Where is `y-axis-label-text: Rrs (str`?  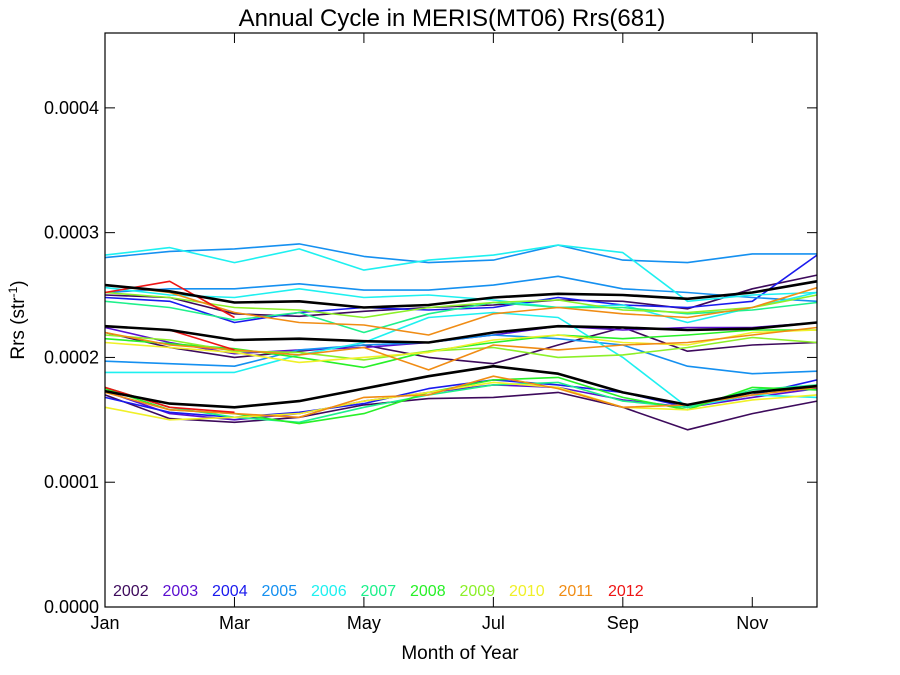 y-axis-label-text: Rrs (str is located at coordinates (18, 328).